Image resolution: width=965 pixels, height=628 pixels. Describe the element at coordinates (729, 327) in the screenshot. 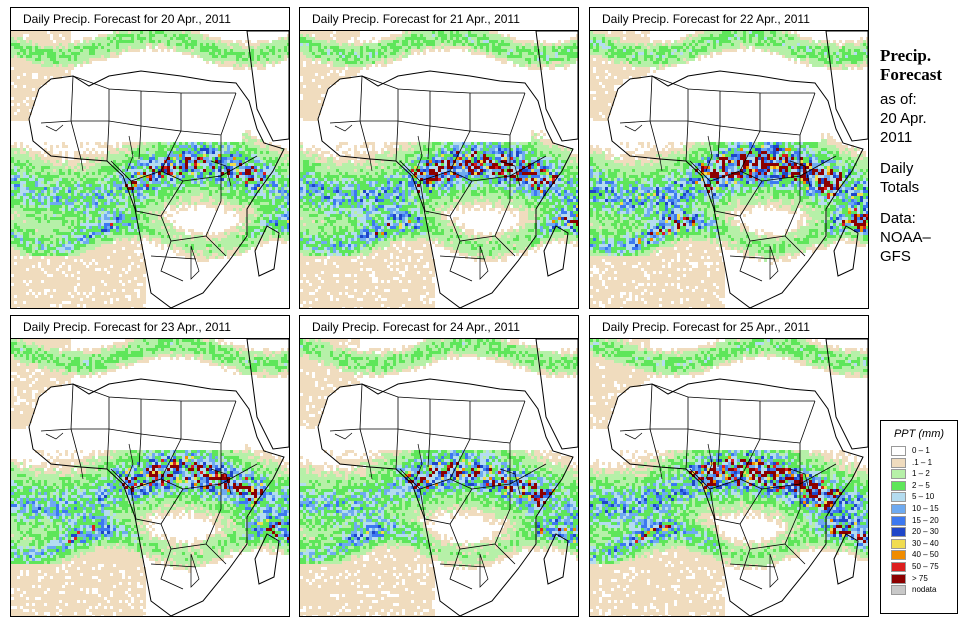

I see `panel-title: Daily Precip. Forecast for 25 Apr., 2011` at that location.